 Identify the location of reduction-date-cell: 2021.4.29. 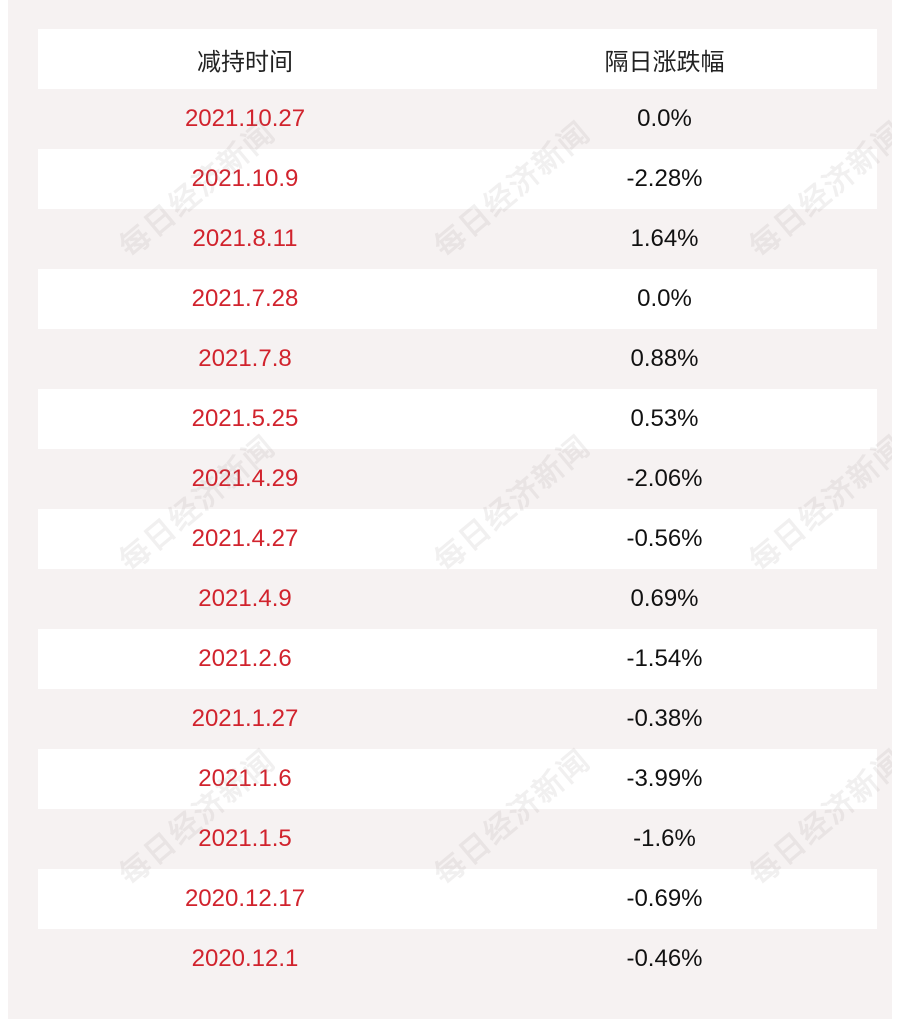
(245, 478).